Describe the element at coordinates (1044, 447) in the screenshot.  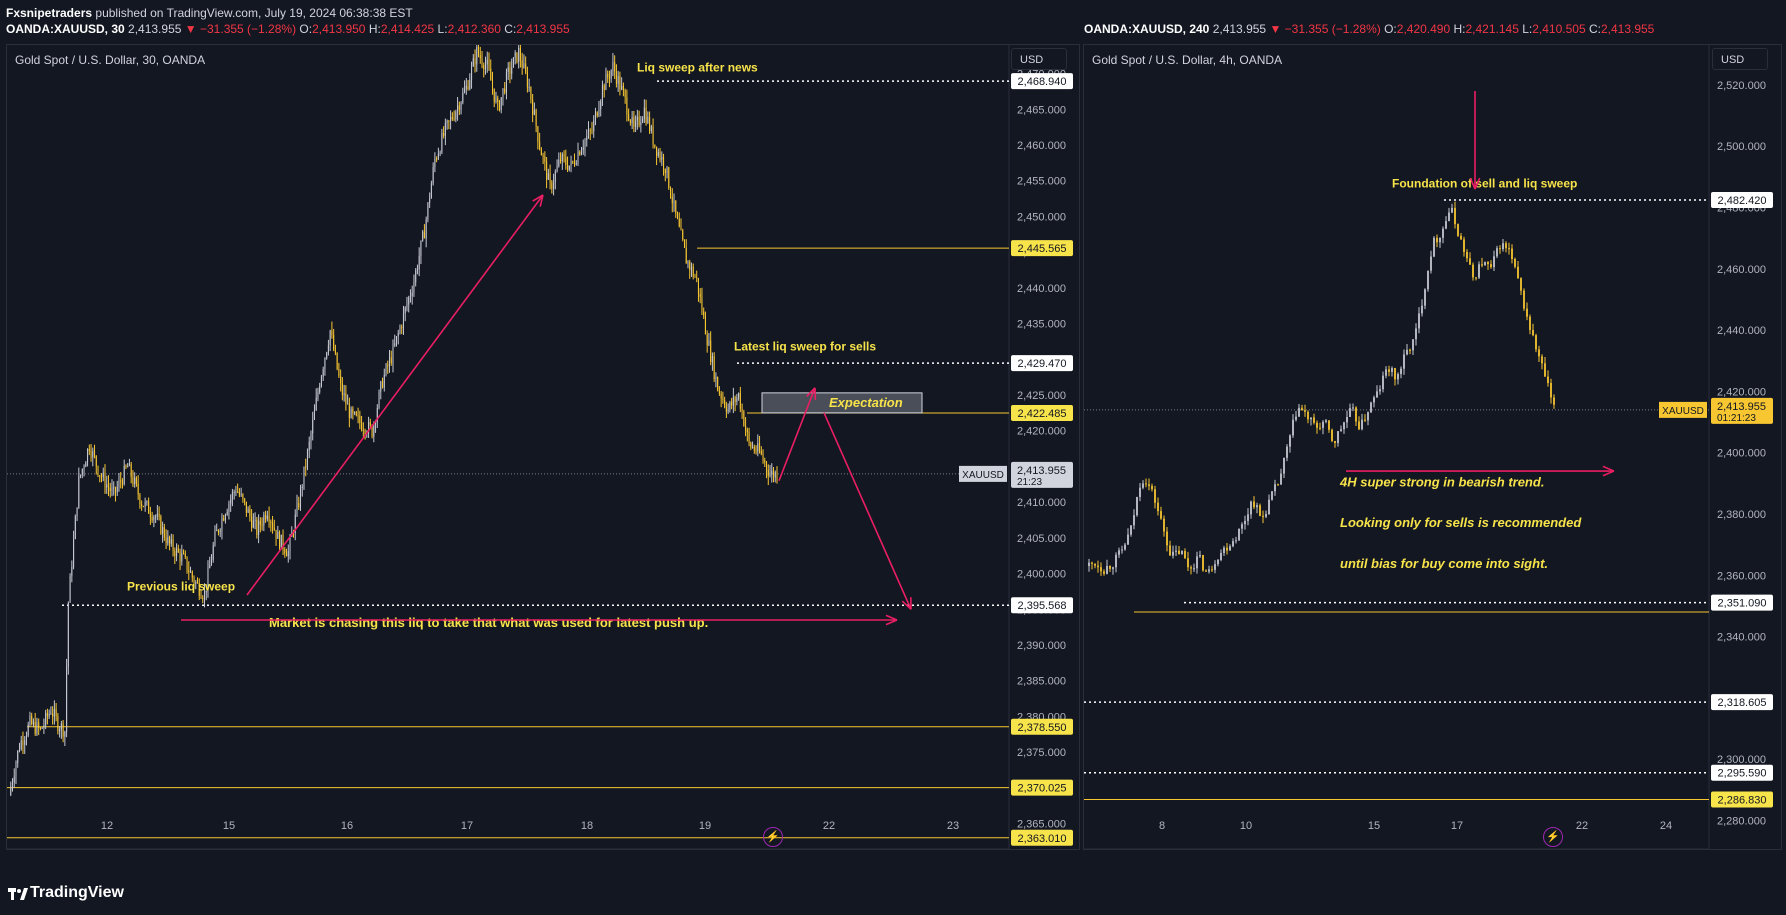
I see `left-price-axis-bg` at that location.